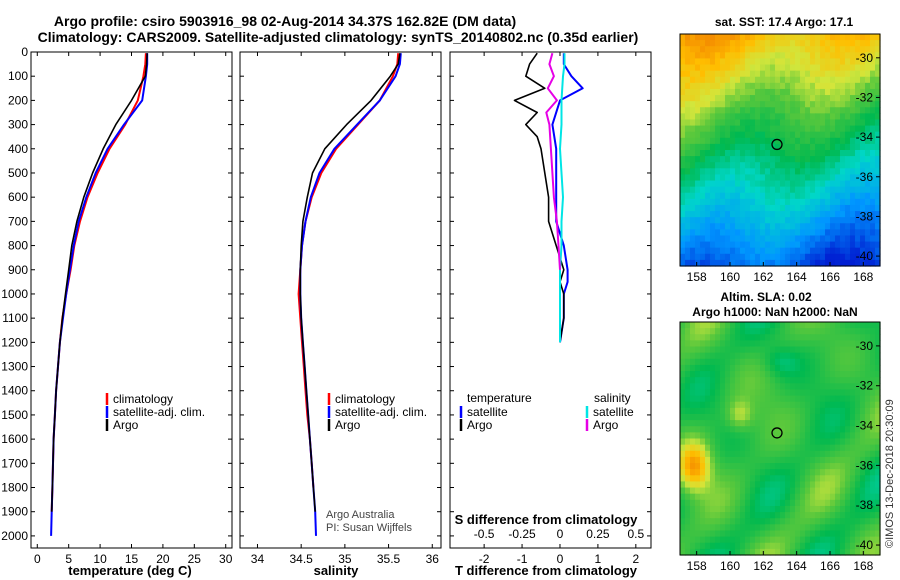 The height and width of the screenshot is (580, 900). I want to click on y-tick-label: 1800, so click(14, 488).